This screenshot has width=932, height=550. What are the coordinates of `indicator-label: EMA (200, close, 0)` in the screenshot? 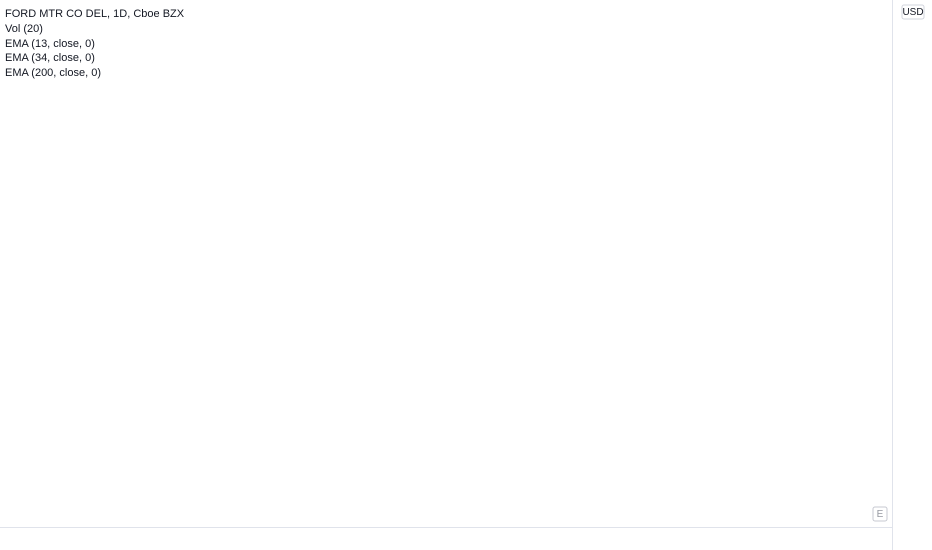 It's located at (53, 73).